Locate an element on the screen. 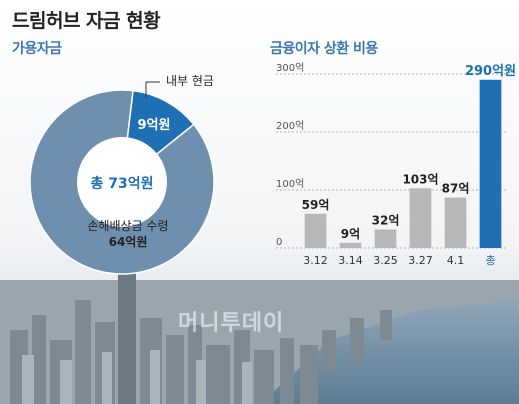 The width and height of the screenshot is (519, 404). donut-center-label: 총 73억원 is located at coordinates (122, 184).